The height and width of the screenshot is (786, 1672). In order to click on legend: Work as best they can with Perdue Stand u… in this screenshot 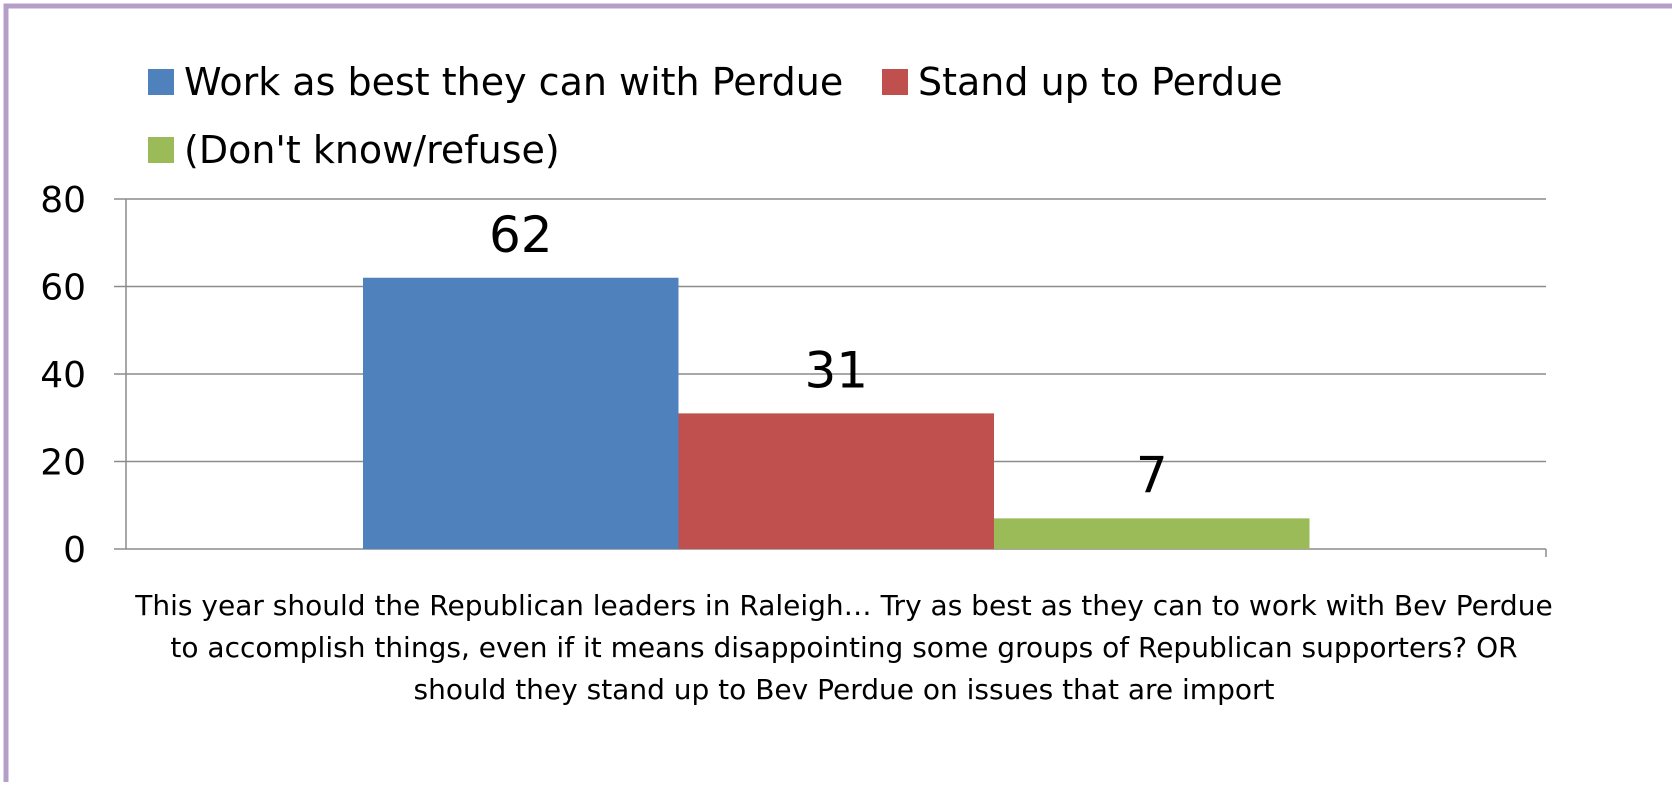, I will do `click(715, 116)`.